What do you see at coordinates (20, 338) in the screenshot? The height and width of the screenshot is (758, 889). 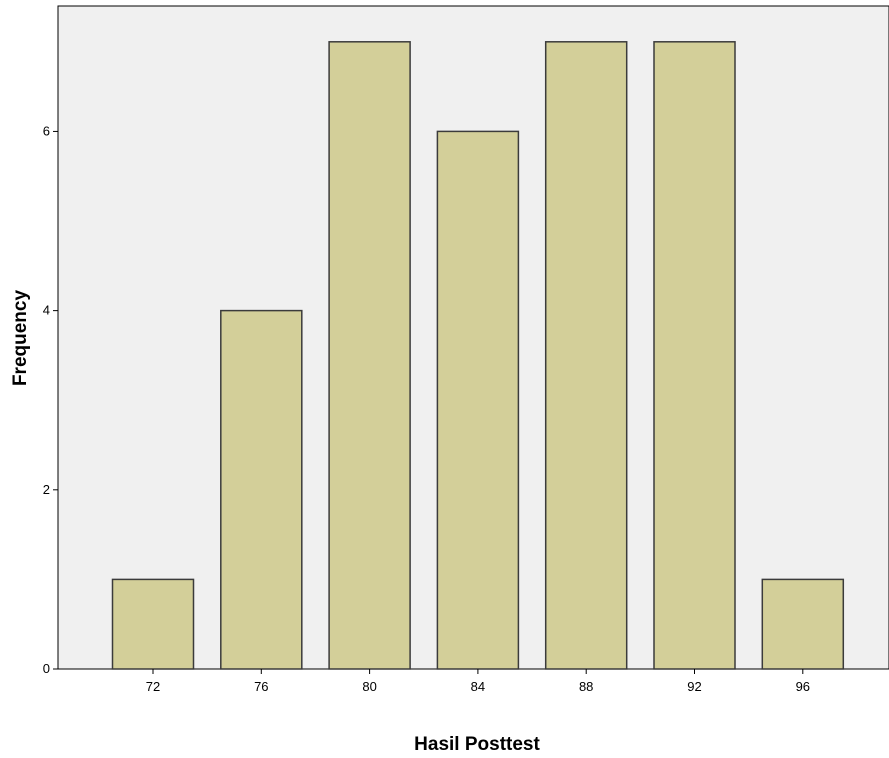 I see `y-axis-title: Frequency` at bounding box center [20, 338].